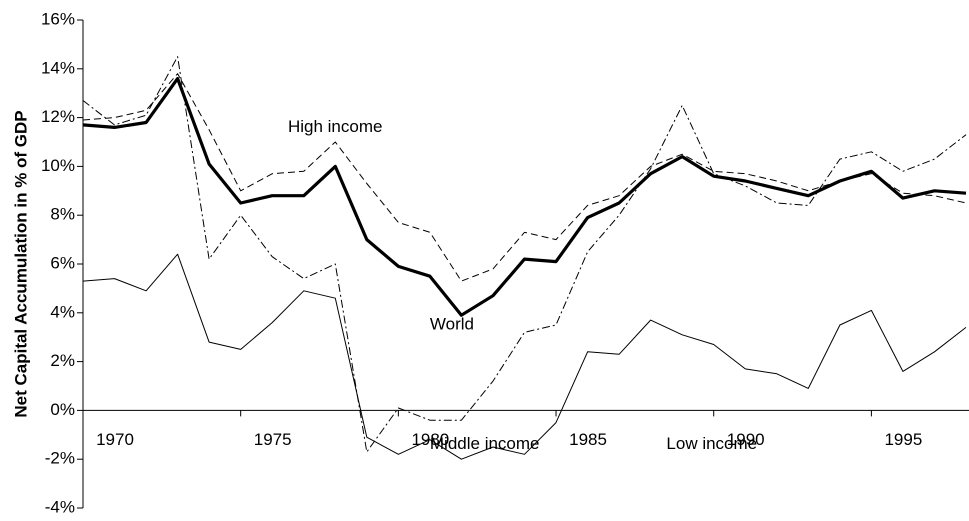 The height and width of the screenshot is (521, 969). Describe the element at coordinates (62, 311) in the screenshot. I see `y-tick-label: 4%` at that location.